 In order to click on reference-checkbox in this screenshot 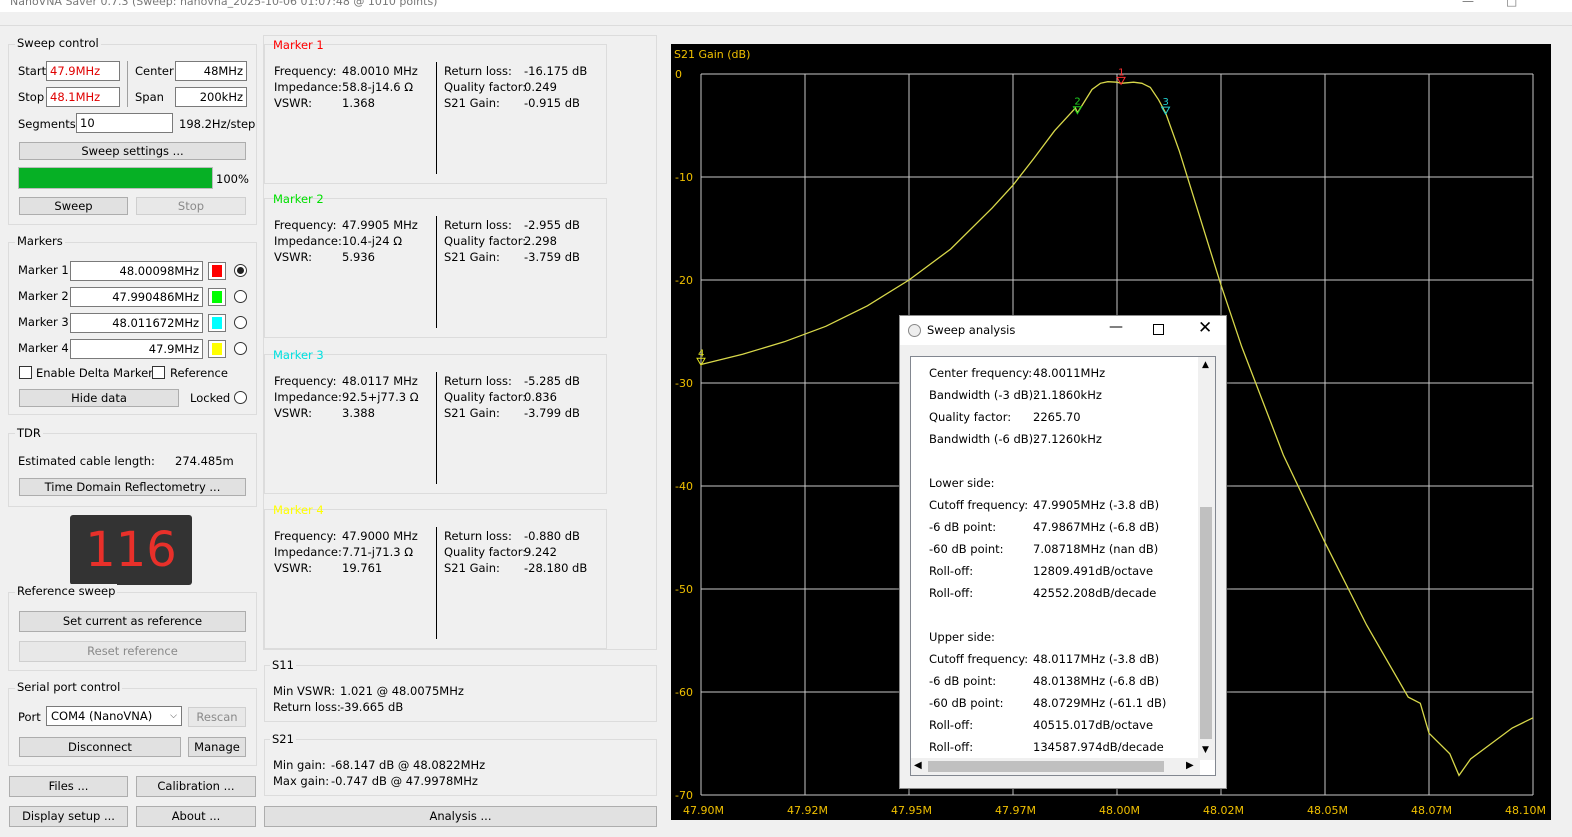, I will do `click(158, 372)`.